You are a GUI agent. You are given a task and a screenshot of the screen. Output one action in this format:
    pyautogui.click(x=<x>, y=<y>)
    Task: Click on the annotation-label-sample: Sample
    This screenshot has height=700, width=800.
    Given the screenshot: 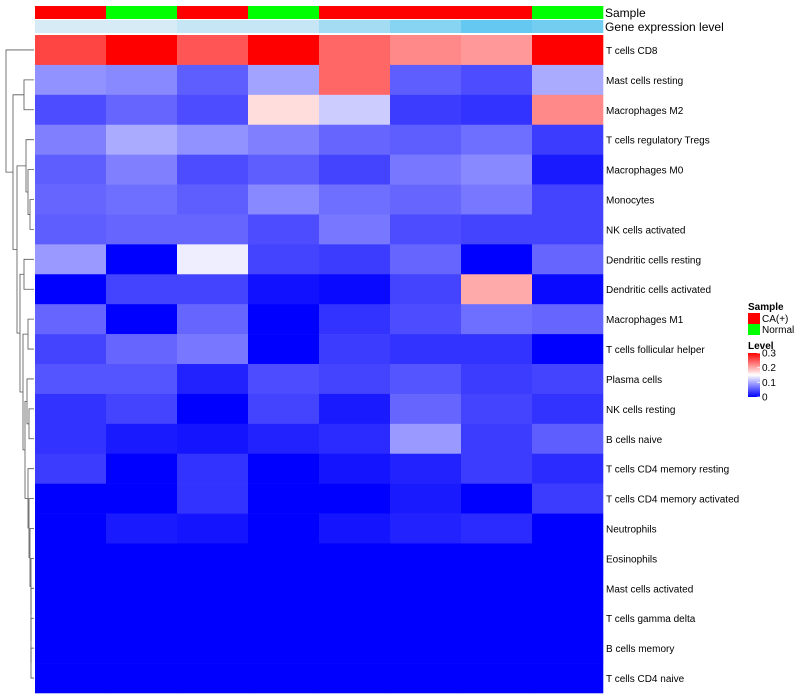 What is the action you would take?
    pyautogui.click(x=625, y=13)
    